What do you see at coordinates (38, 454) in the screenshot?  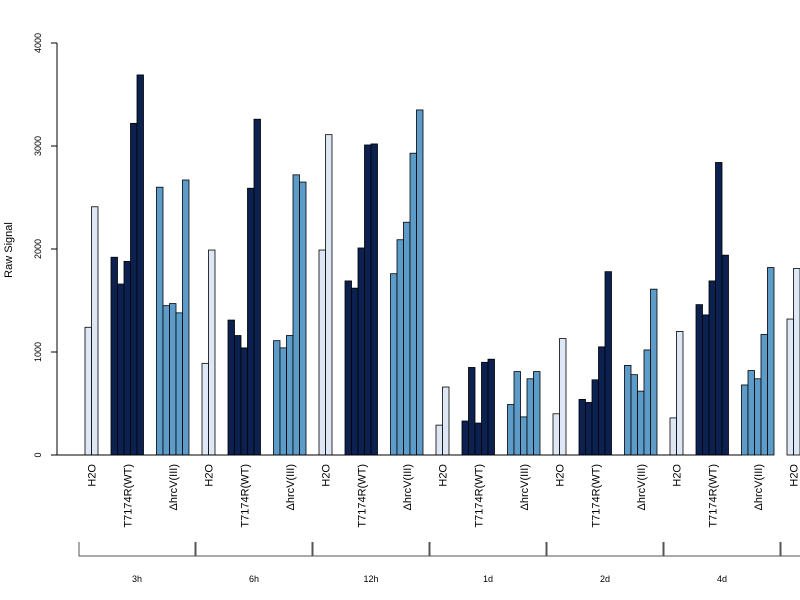 I see `y-tick-label: 0` at bounding box center [38, 454].